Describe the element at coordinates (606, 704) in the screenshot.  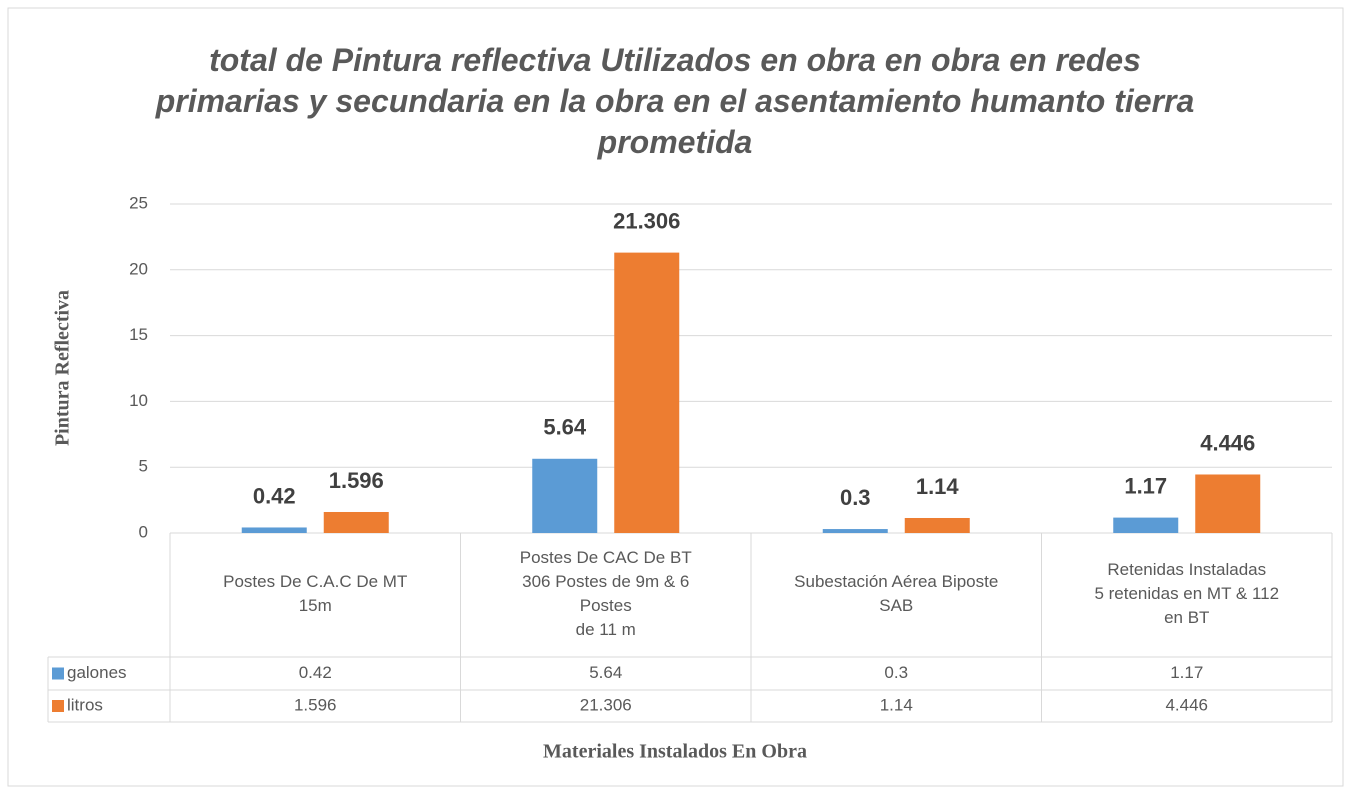
I see `table-cell: 21.306` at that location.